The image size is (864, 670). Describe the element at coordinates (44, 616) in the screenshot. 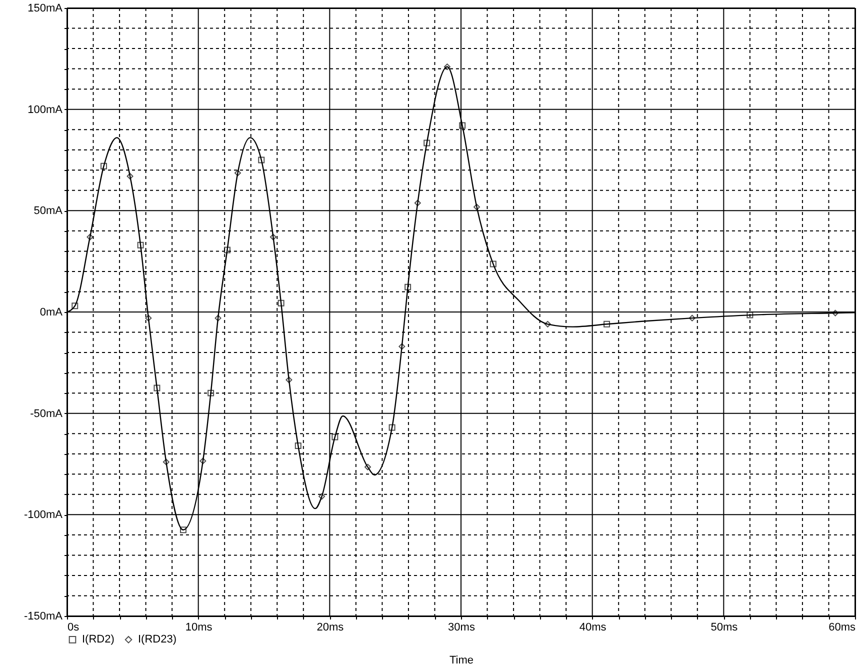

I see `y-tick-label: -150mA` at that location.